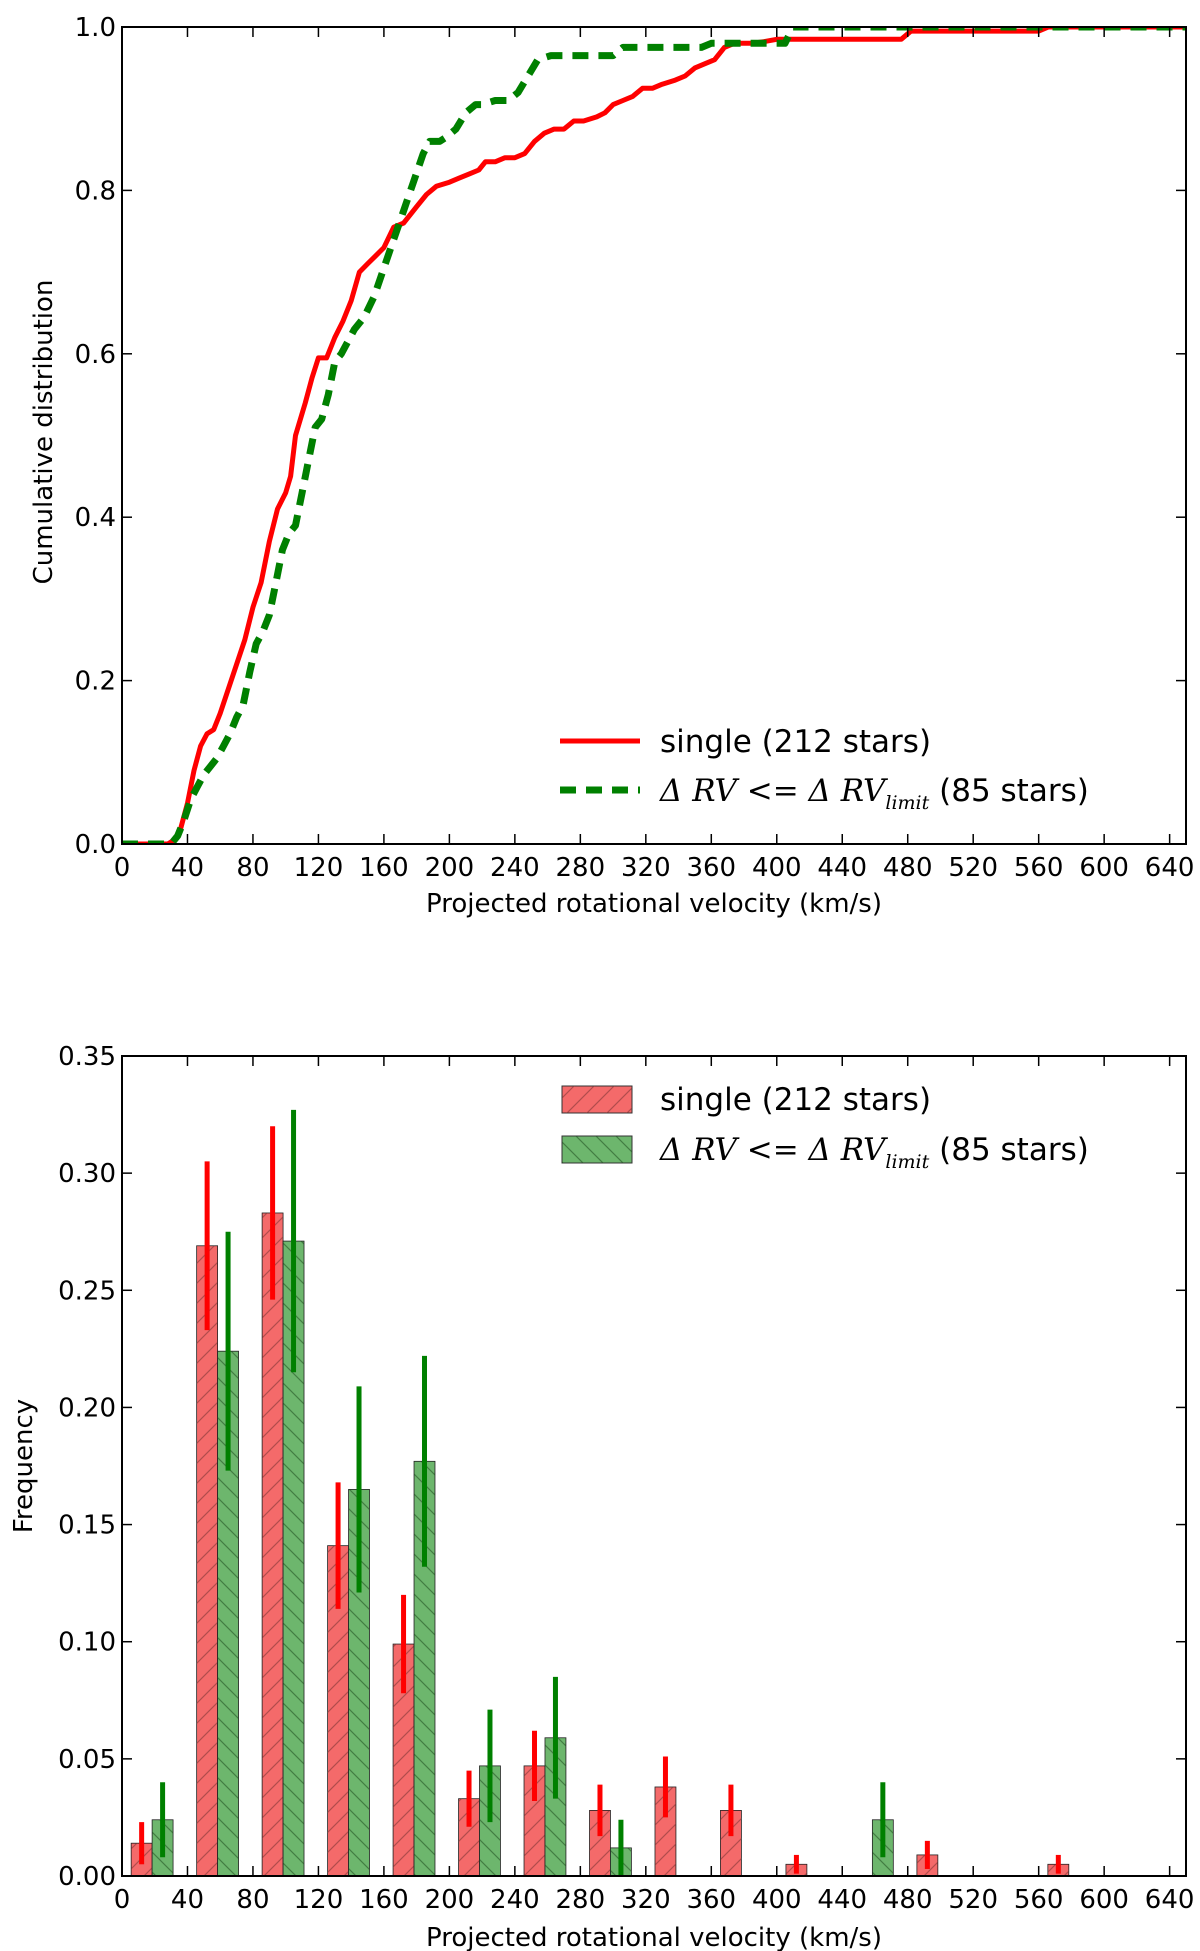  I want to click on hist-y-tick-label: 0.05, so click(87, 1760).